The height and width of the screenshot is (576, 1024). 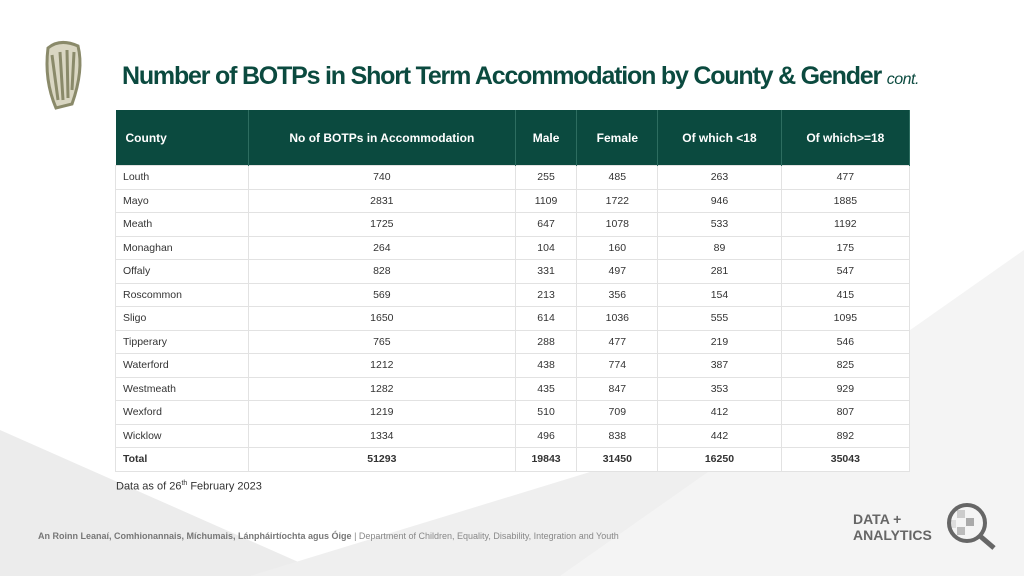 What do you see at coordinates (845, 365) in the screenshot?
I see `cell: 825` at bounding box center [845, 365].